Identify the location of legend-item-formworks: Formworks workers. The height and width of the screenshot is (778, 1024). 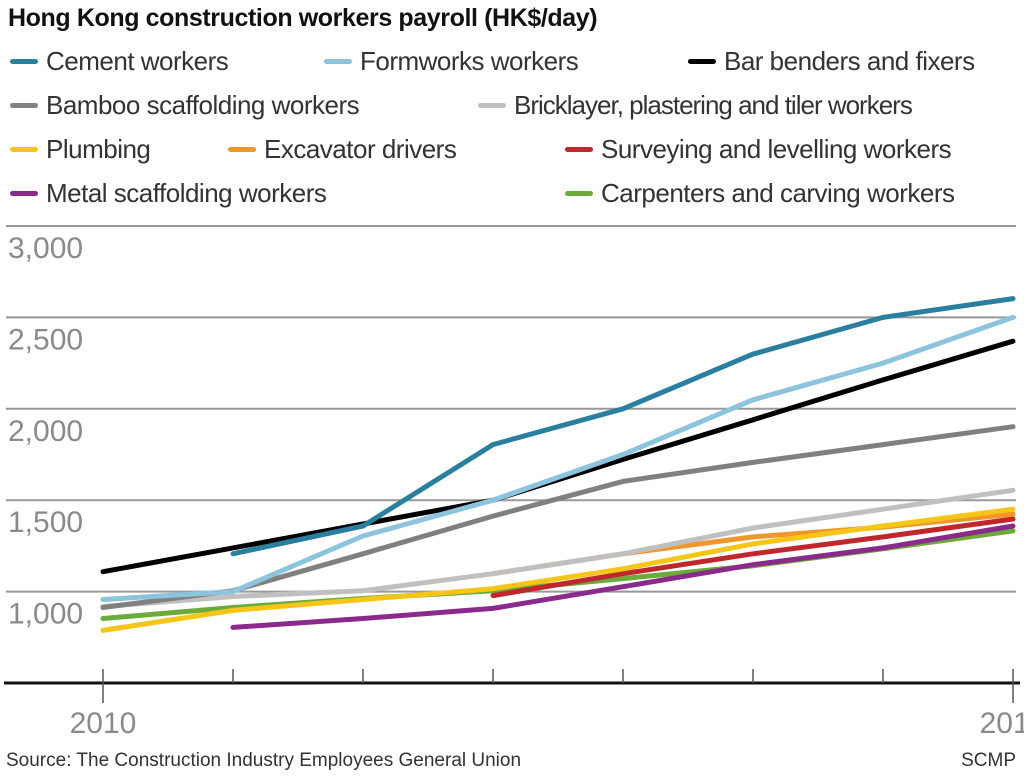
(451, 61).